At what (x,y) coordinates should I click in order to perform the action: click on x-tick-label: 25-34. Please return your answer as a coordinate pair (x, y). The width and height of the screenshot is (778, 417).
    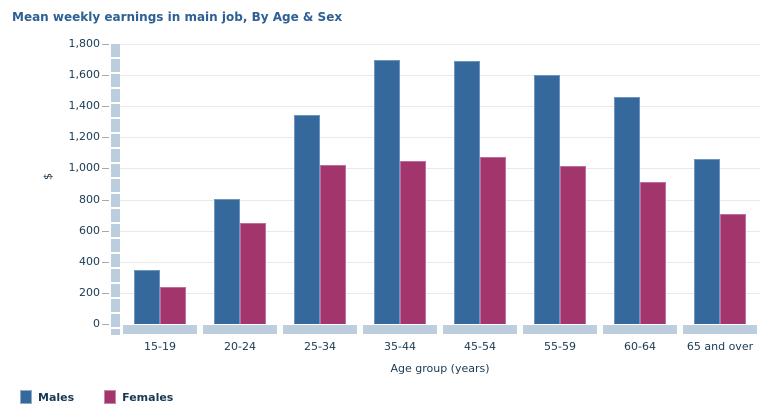
    Looking at the image, I should click on (320, 346).